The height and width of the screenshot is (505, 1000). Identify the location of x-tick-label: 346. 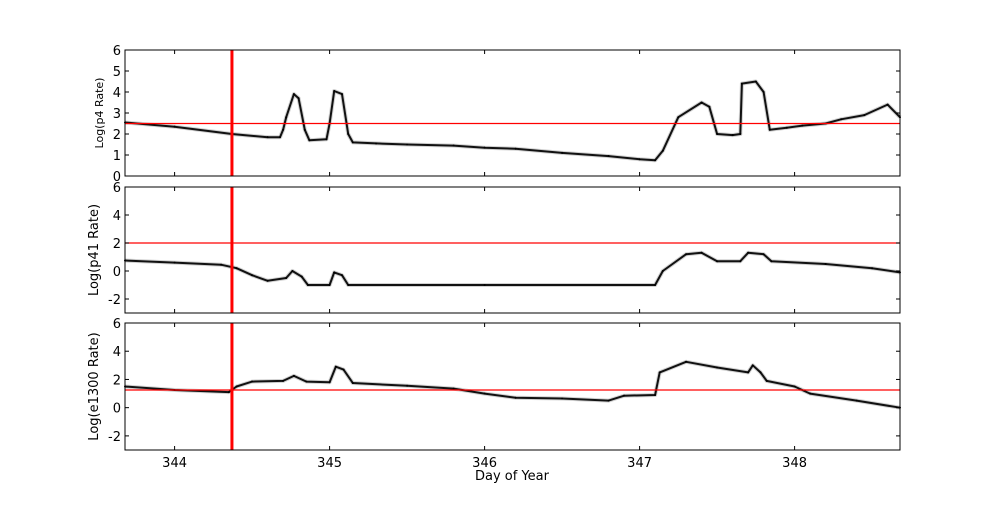
(484, 463).